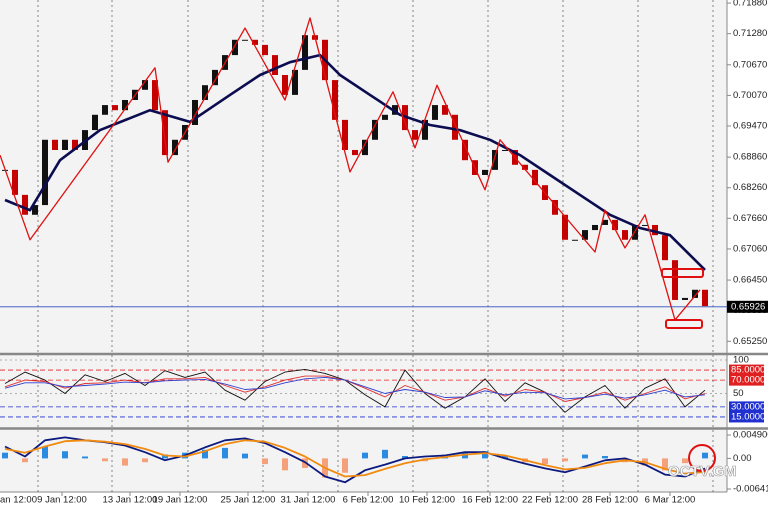  Describe the element at coordinates (750, 341) in the screenshot. I see `y-tick-label: 0.65250` at that location.